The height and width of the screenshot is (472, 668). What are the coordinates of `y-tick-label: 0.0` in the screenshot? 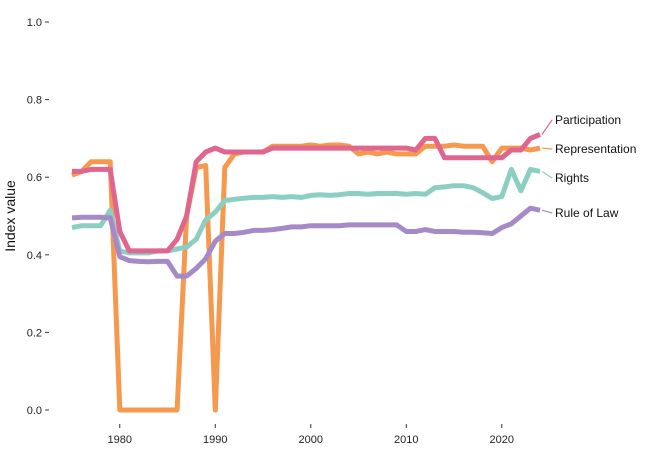 It's located at (34, 411).